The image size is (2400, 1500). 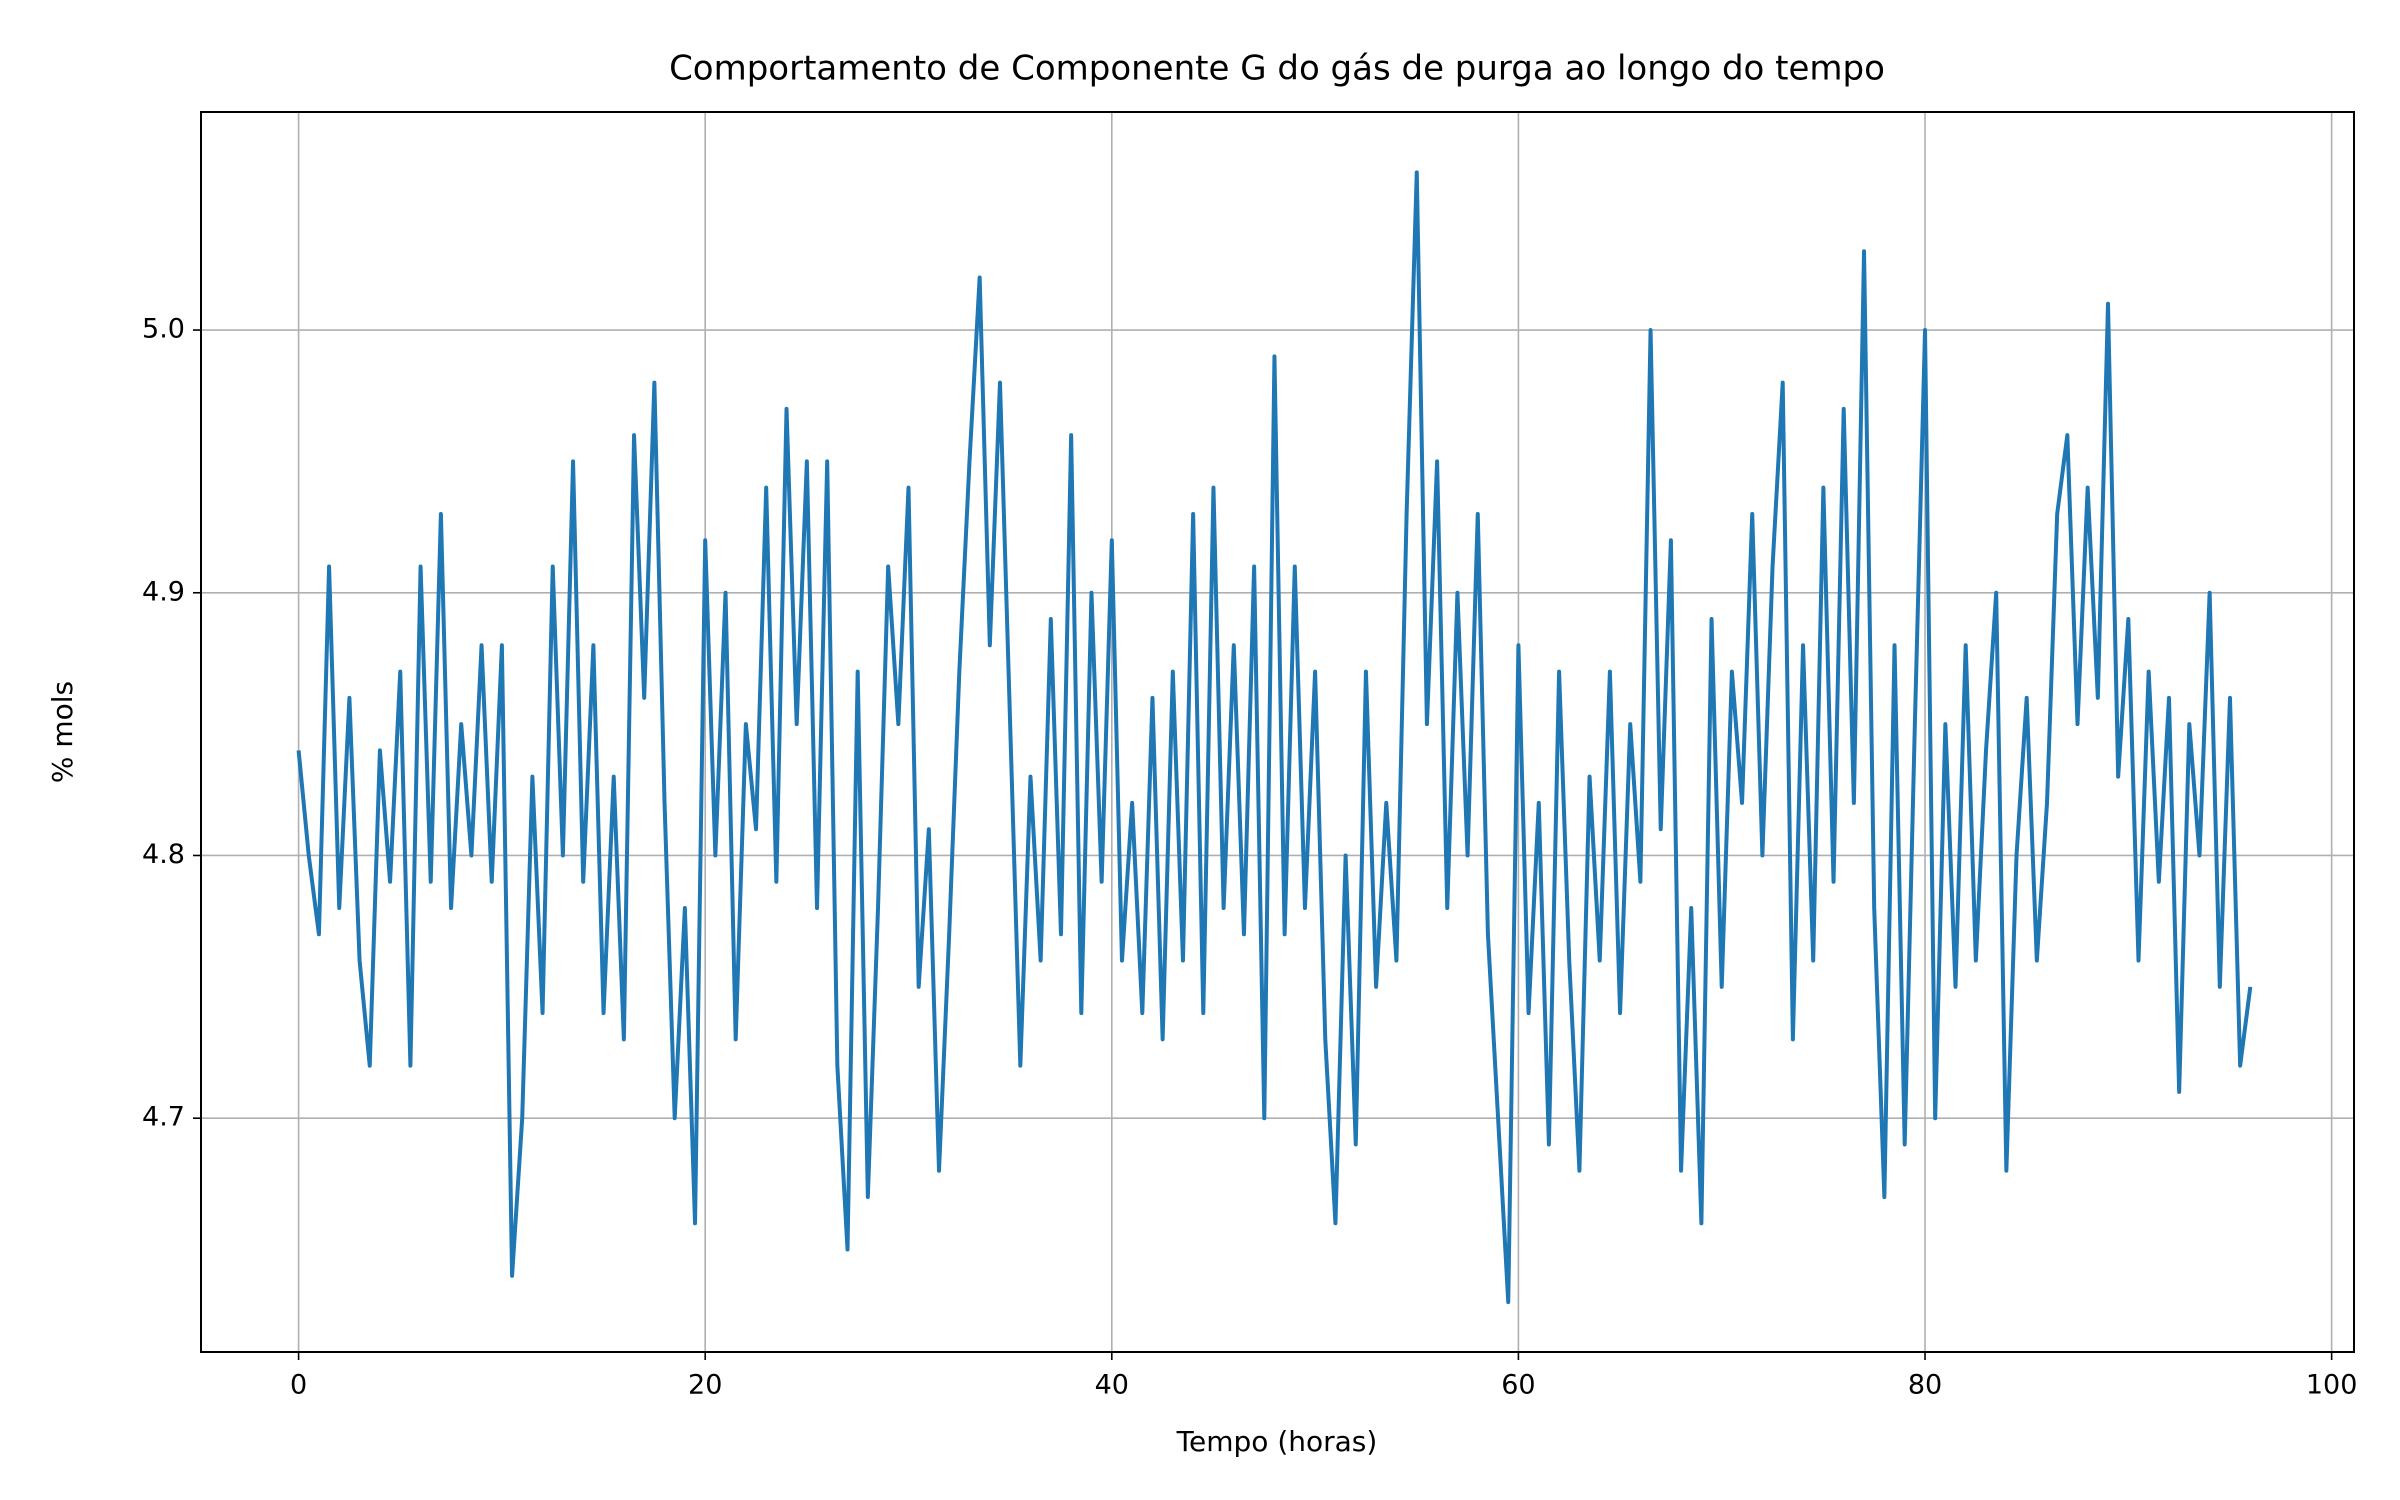 I want to click on y-tick-label: 5.0, so click(x=163, y=329).